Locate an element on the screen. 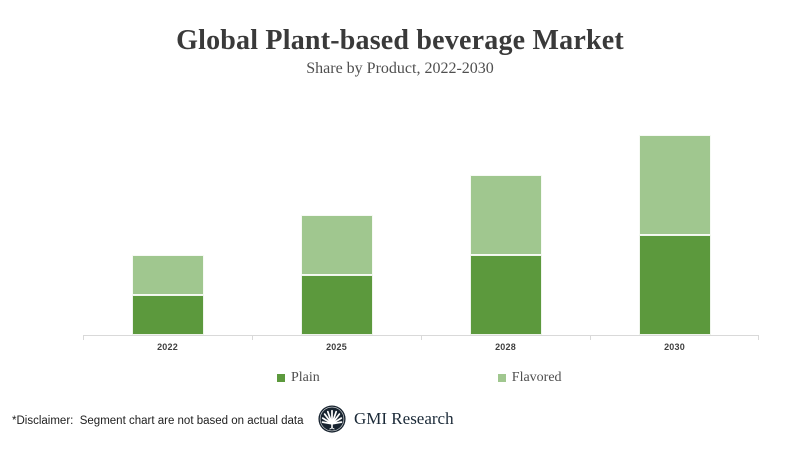 The height and width of the screenshot is (450, 800). x-axis-label-2022: 2022 is located at coordinates (167, 347).